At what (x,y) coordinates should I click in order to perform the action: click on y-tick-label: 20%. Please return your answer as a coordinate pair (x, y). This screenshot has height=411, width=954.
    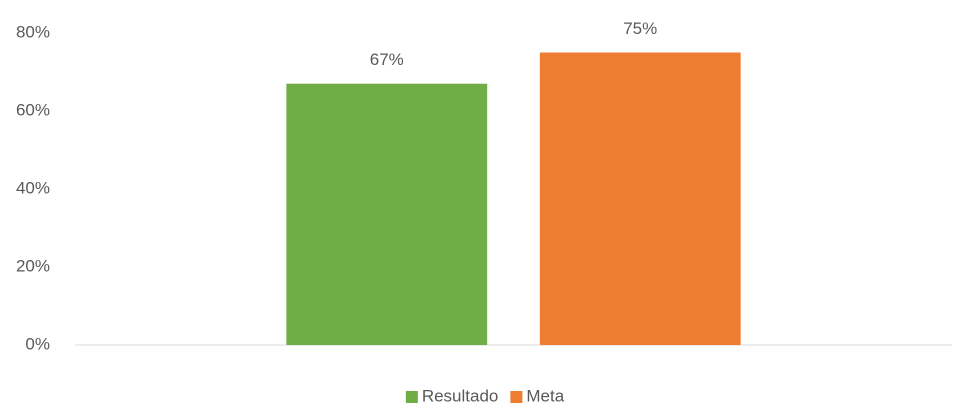
    Looking at the image, I should click on (33, 265).